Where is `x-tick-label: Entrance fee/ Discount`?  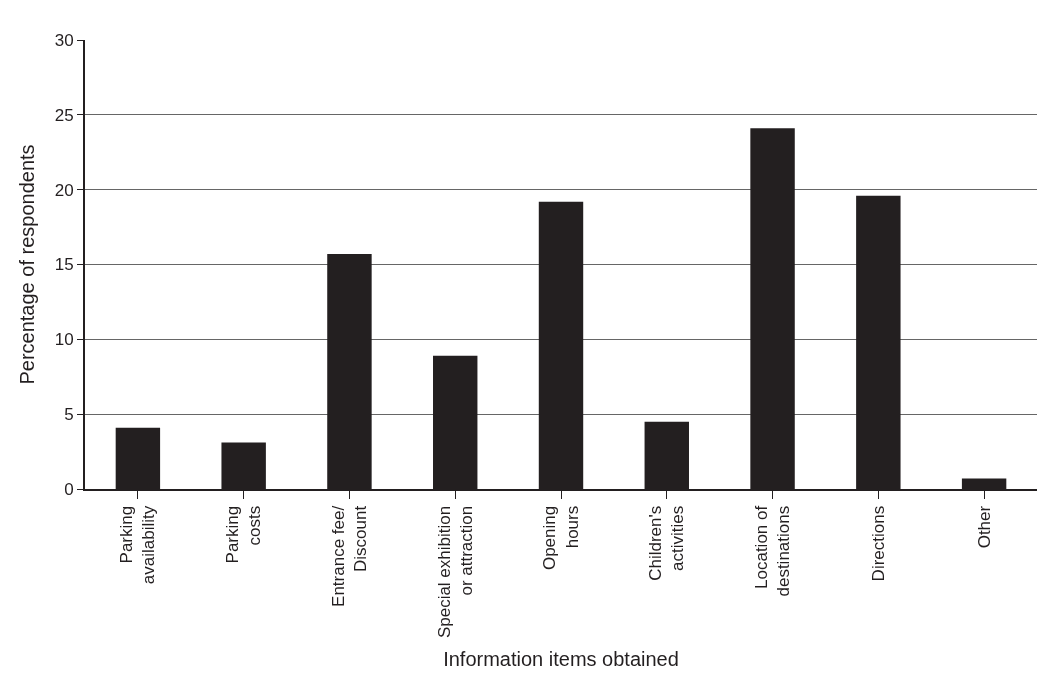
x-tick-label: Entrance fee/ Discount is located at coordinates (349, 556).